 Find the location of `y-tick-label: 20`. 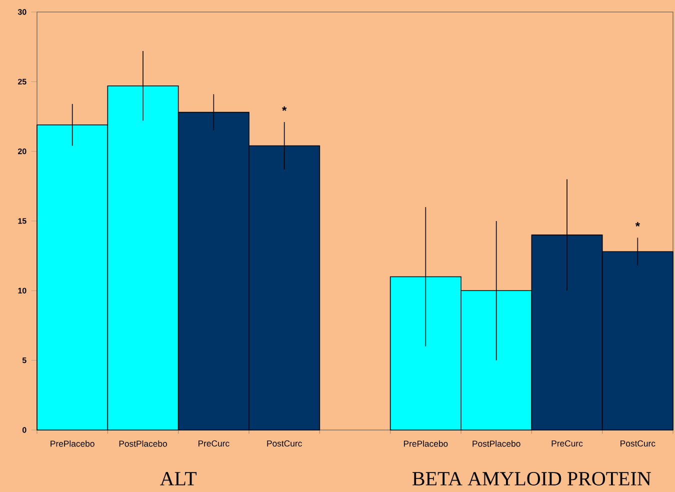

y-tick-label: 20 is located at coordinates (22, 151).